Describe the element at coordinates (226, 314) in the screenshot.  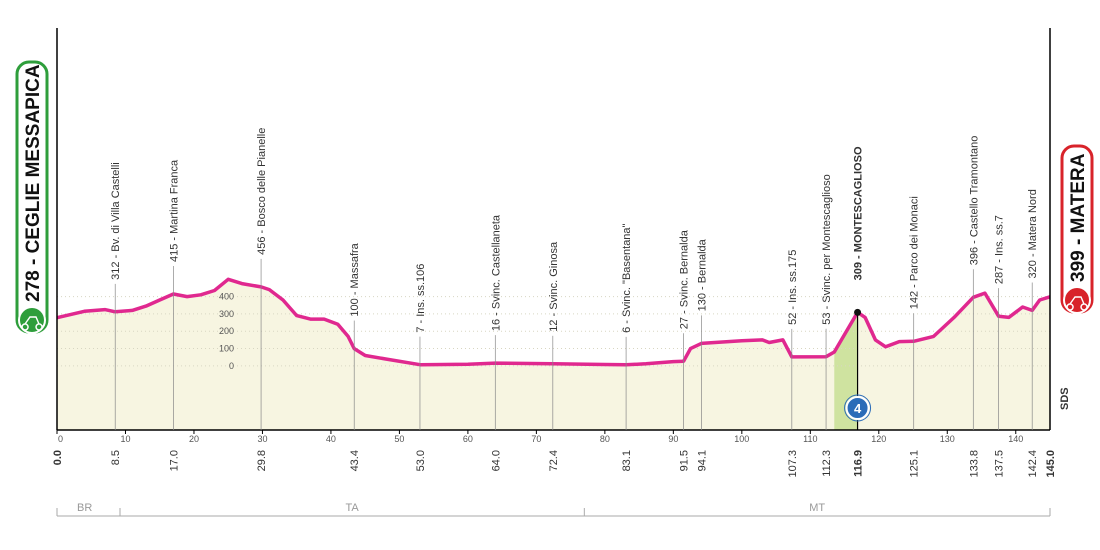
I see `y-tick-label: 300` at that location.